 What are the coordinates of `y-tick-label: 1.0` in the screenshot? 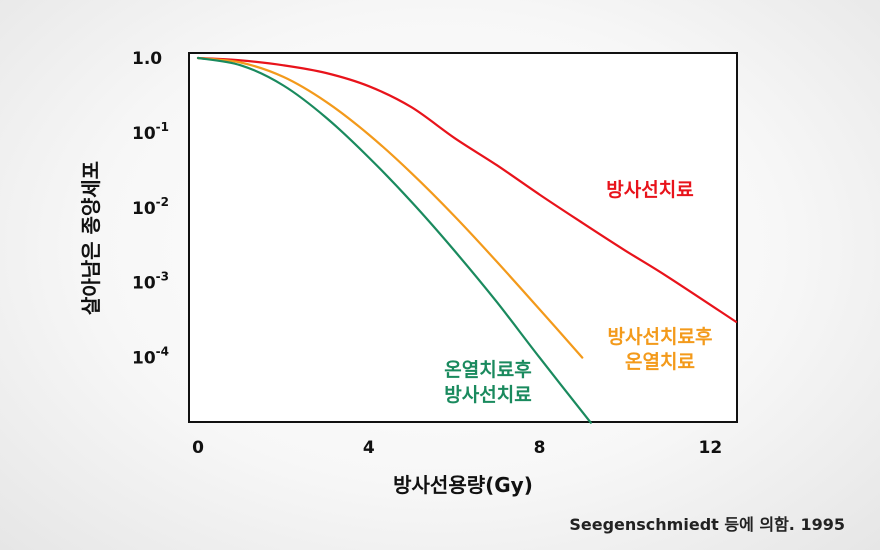 It's located at (147, 59).